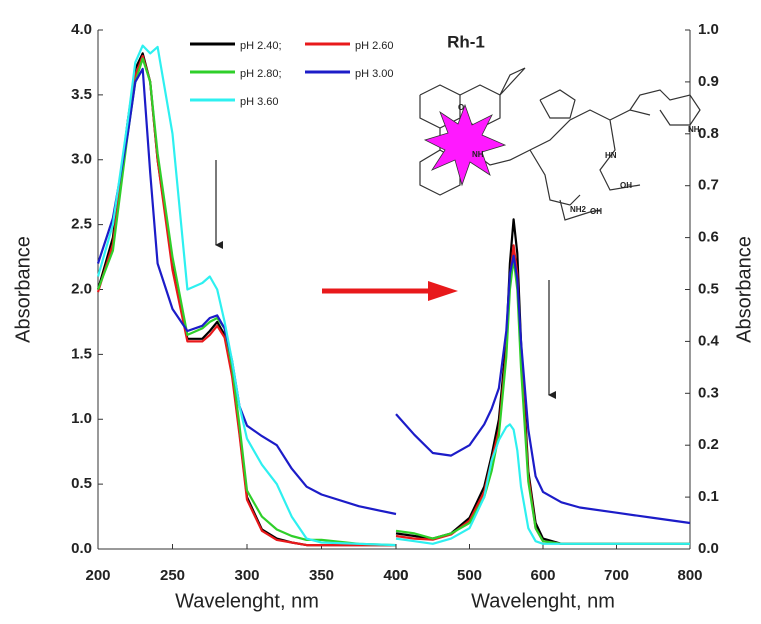 The width and height of the screenshot is (761, 624). What do you see at coordinates (708, 185) in the screenshot?
I see `y-tick-label: 0.7` at bounding box center [708, 185].